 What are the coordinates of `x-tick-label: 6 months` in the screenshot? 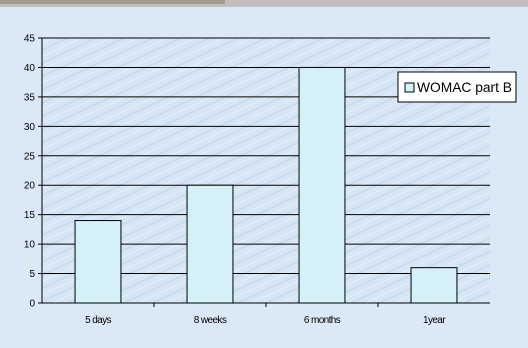 It's located at (322, 320).